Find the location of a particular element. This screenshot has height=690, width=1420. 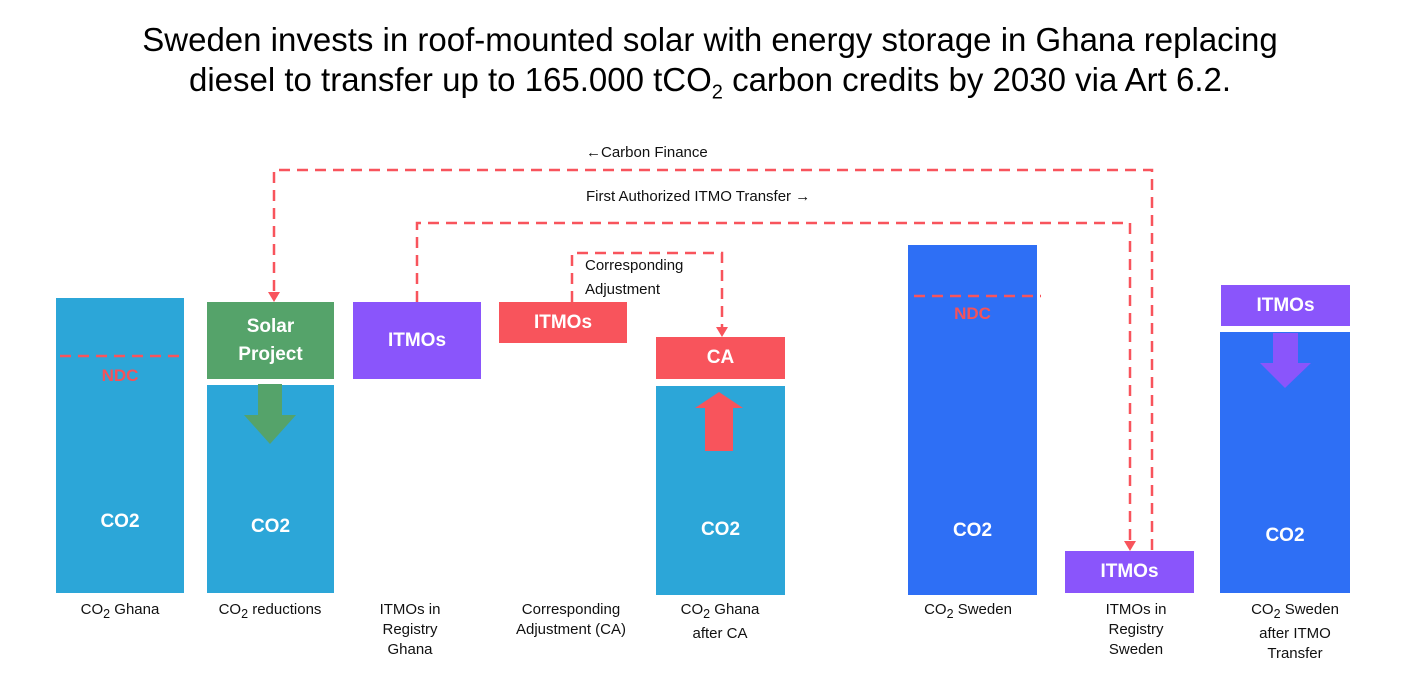

label-itmos-registry-sweden: ITMOs in Registry Sweden is located at coordinates (1136, 629).